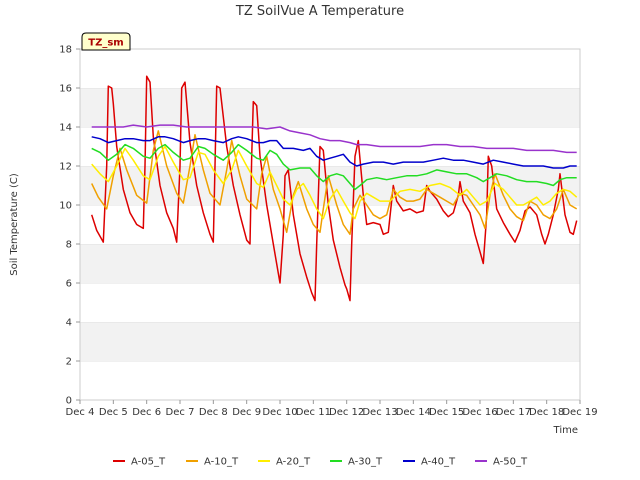 Image resolution: width=640 pixels, height=480 pixels. Describe the element at coordinates (14, 224) in the screenshot. I see `y-axis-label: Soil Temperature (C)` at that location.